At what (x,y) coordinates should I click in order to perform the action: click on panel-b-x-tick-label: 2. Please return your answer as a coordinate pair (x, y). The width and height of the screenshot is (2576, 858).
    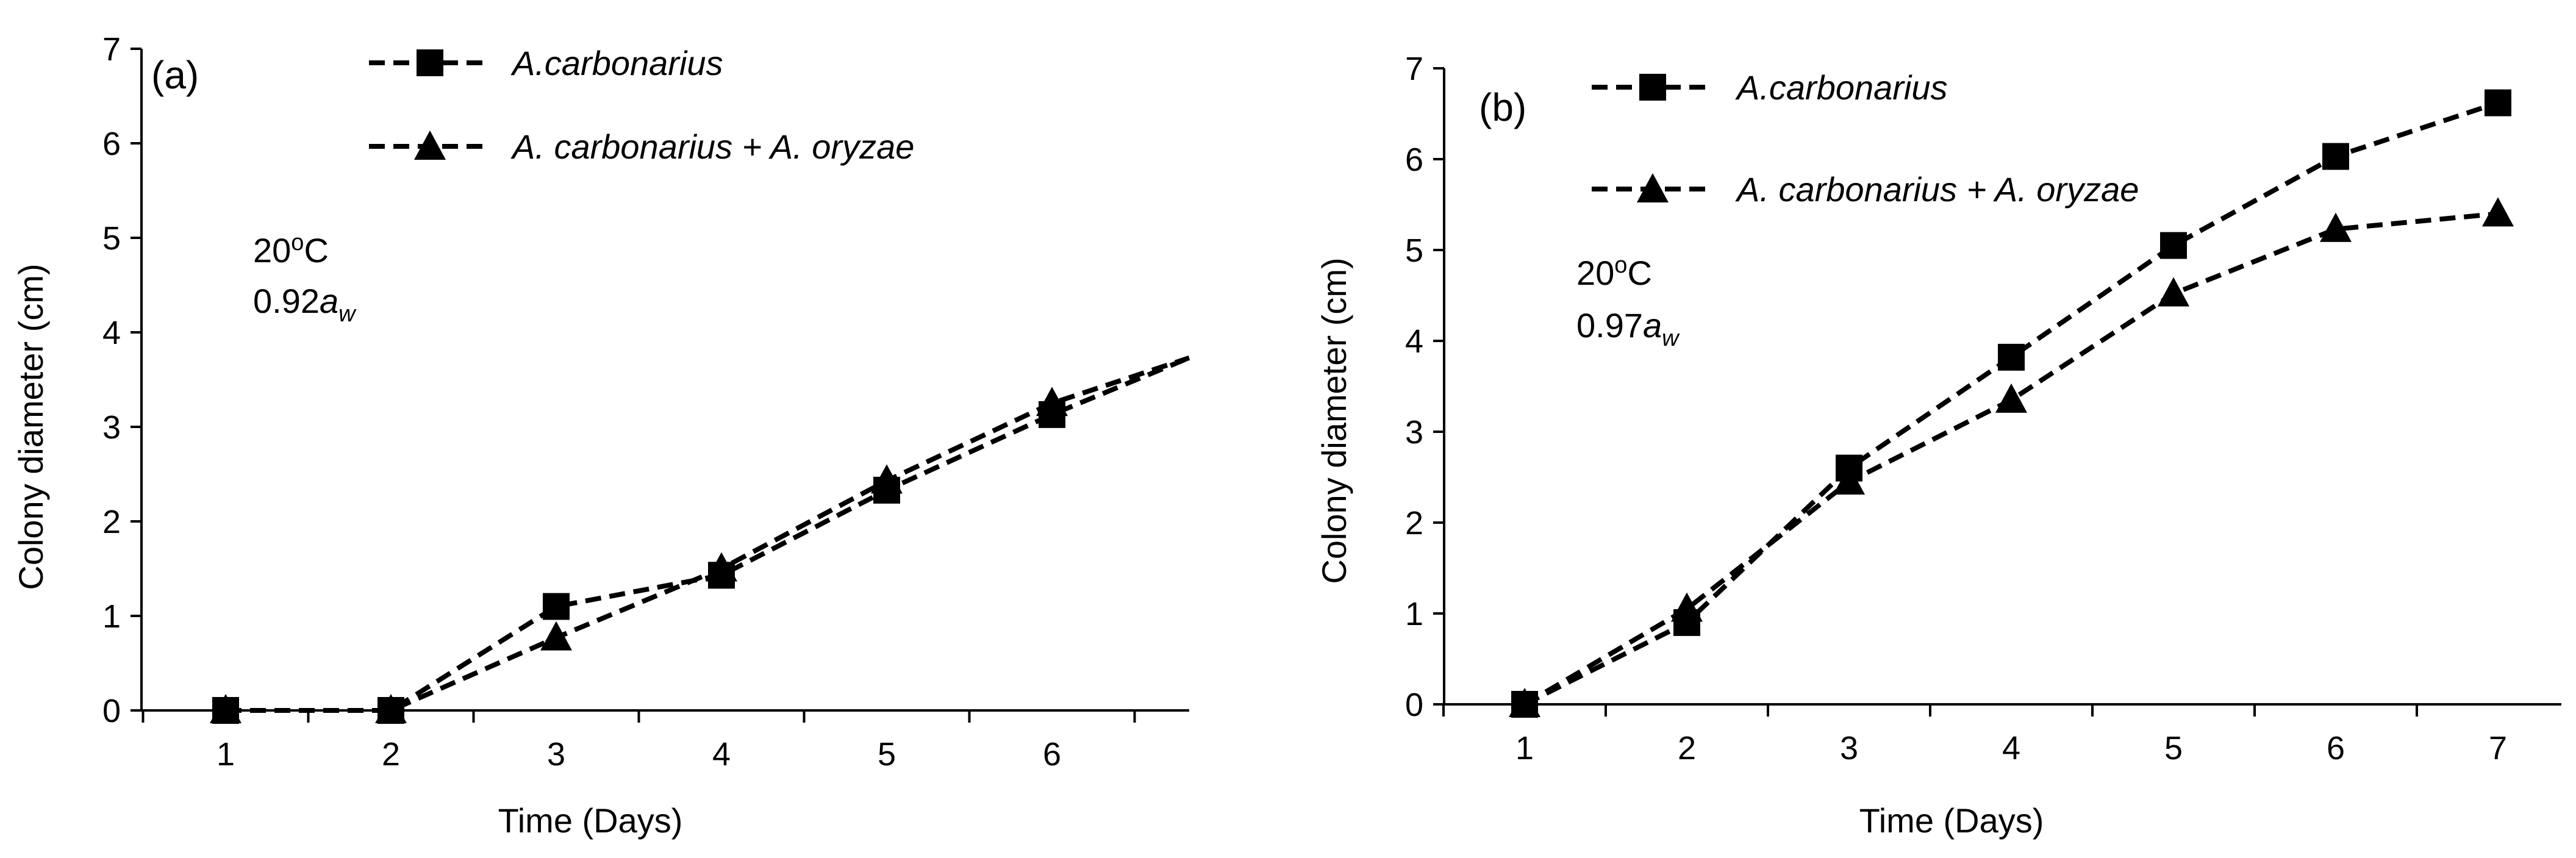
    Looking at the image, I should click on (1687, 748).